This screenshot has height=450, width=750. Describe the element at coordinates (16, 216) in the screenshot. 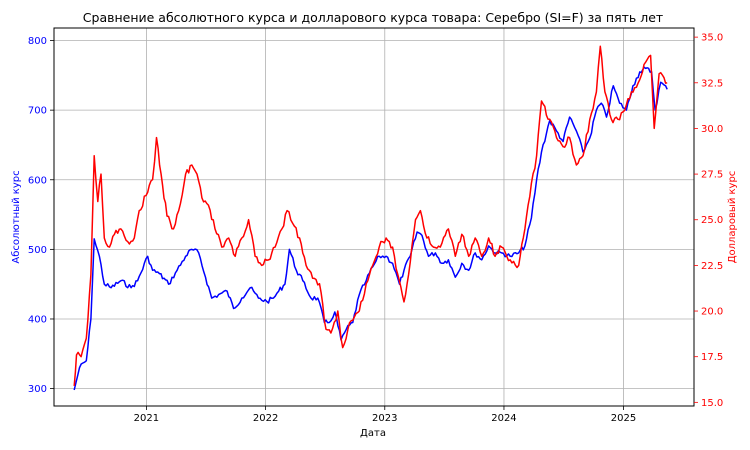

I see `y-axis-left-label: Абсолютный курс` at that location.